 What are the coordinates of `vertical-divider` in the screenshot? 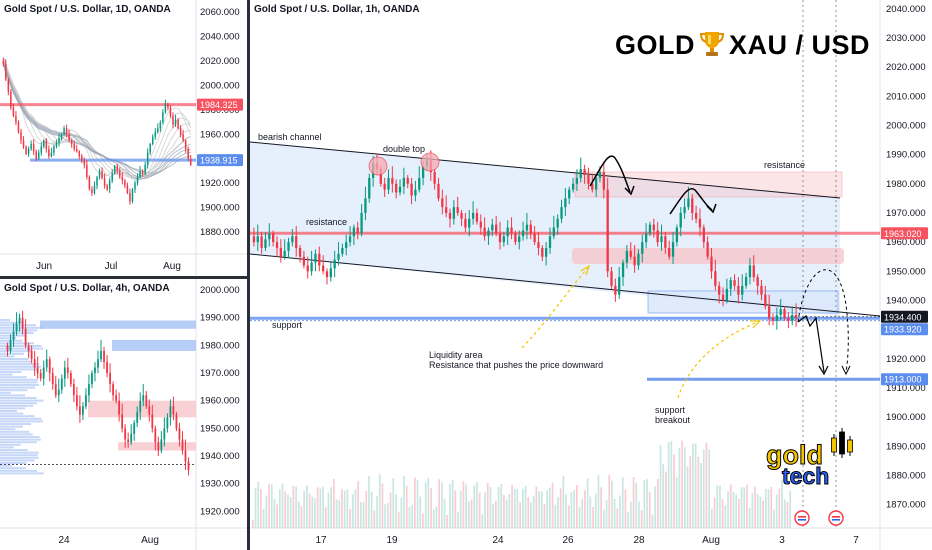 It's located at (248, 275).